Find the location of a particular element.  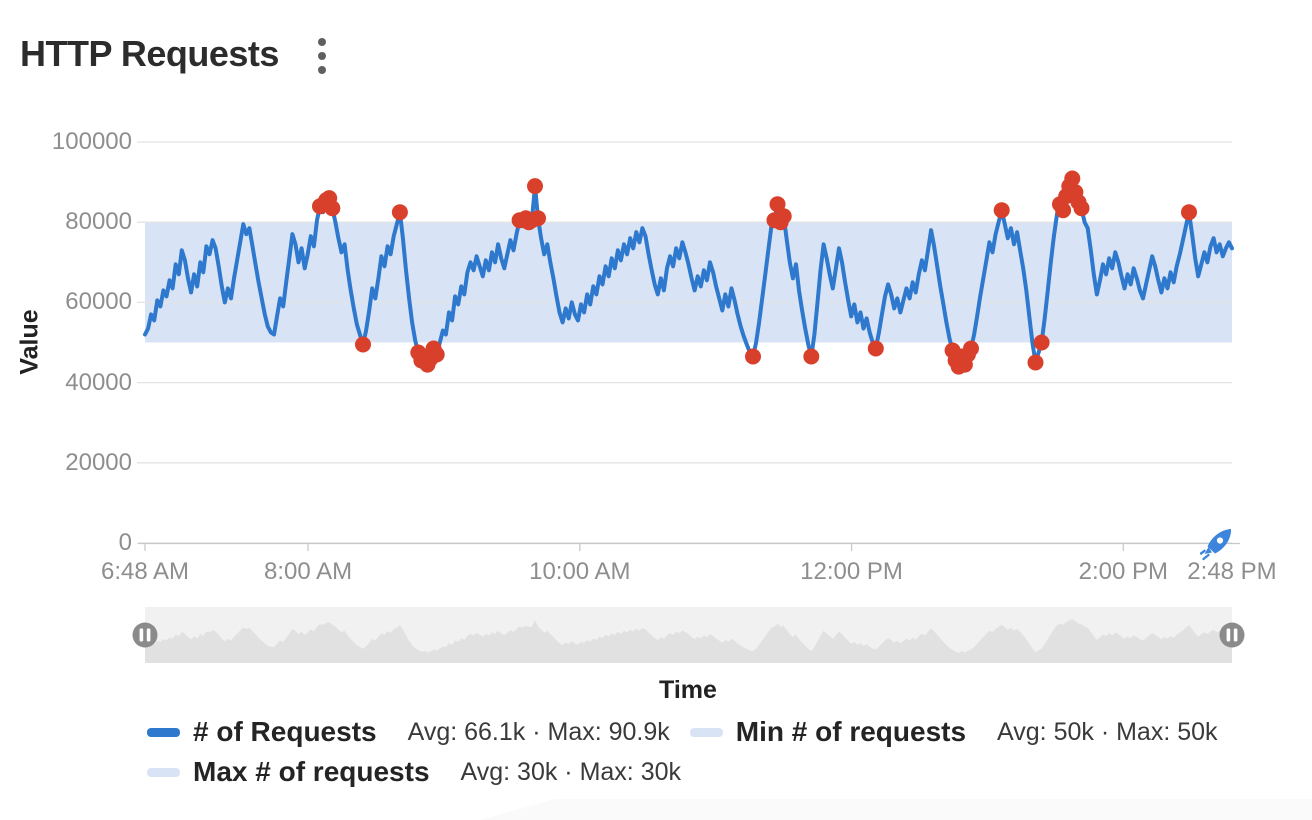

x-axis-title: Time is located at coordinates (688, 690).